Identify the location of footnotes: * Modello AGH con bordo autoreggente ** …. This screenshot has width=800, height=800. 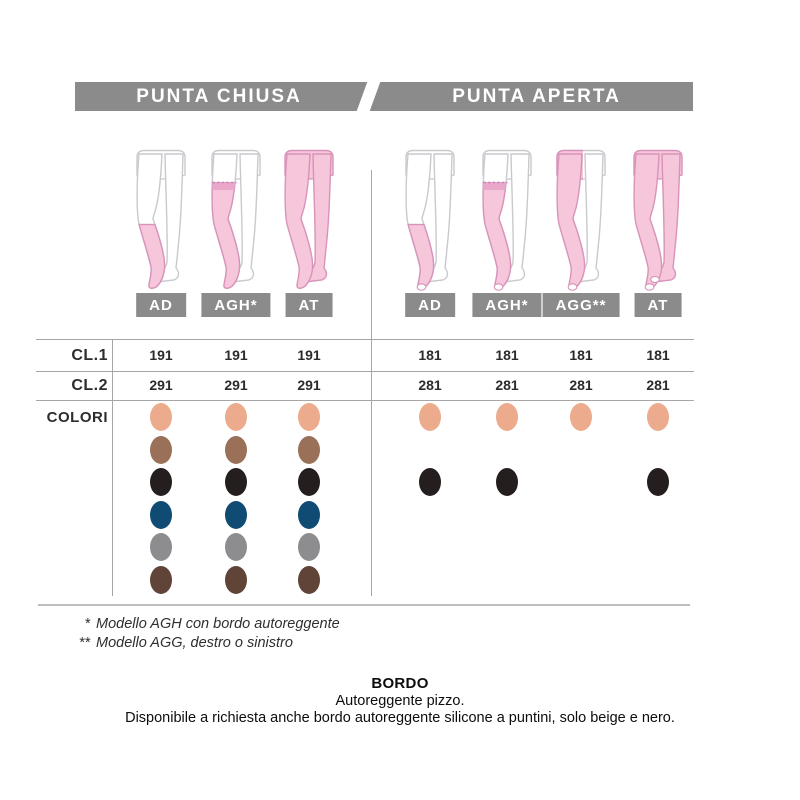
(201, 634).